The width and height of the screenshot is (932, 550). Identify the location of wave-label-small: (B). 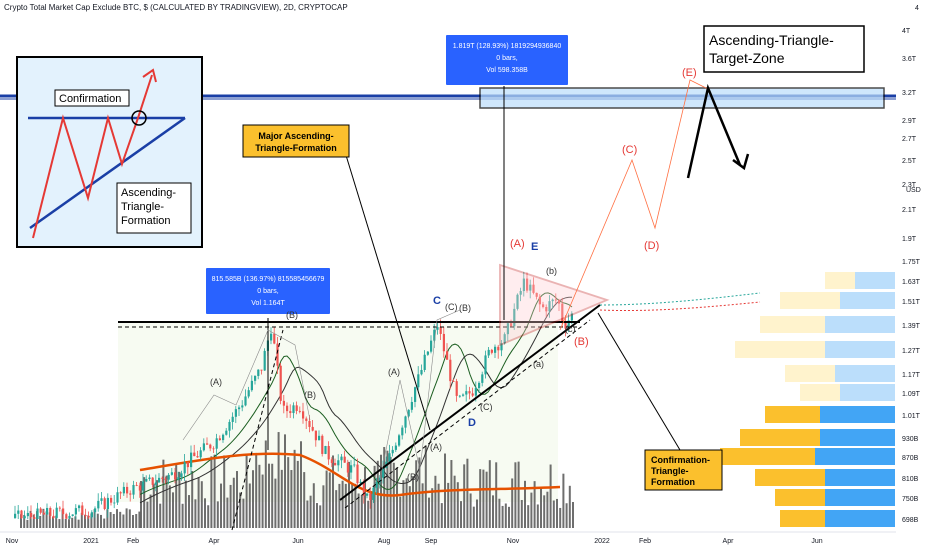
(413, 477).